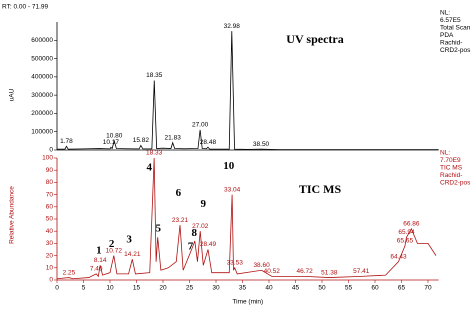 This screenshot has width=474, height=315. What do you see at coordinates (304, 271) in the screenshot?
I see `peak-label: 46.72` at bounding box center [304, 271].